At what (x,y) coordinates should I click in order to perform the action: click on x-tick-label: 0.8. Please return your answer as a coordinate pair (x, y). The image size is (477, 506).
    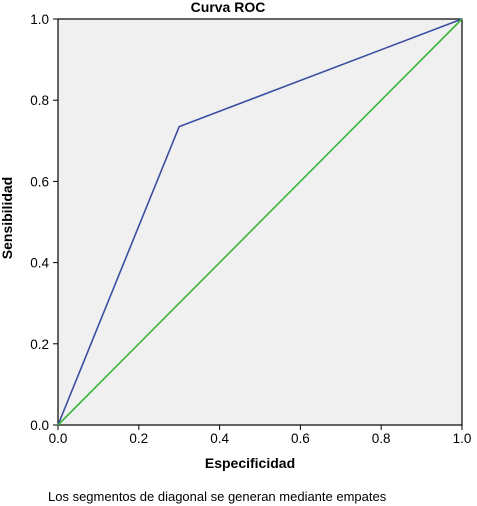
    Looking at the image, I should click on (381, 438).